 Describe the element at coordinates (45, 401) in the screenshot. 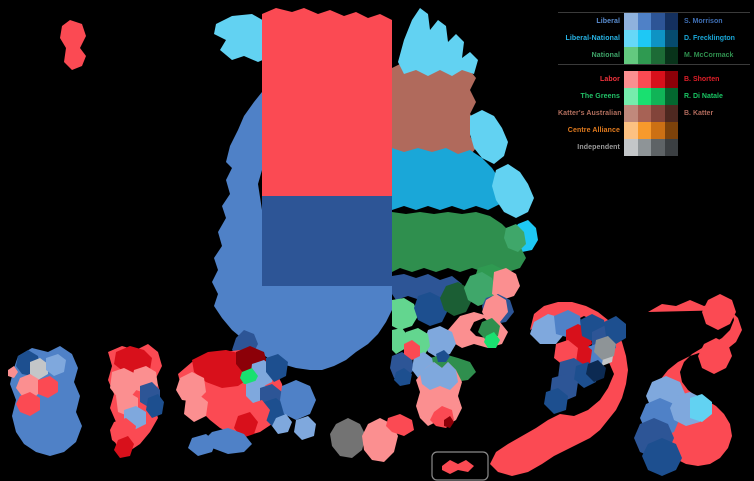

I see `perth-inset` at that location.